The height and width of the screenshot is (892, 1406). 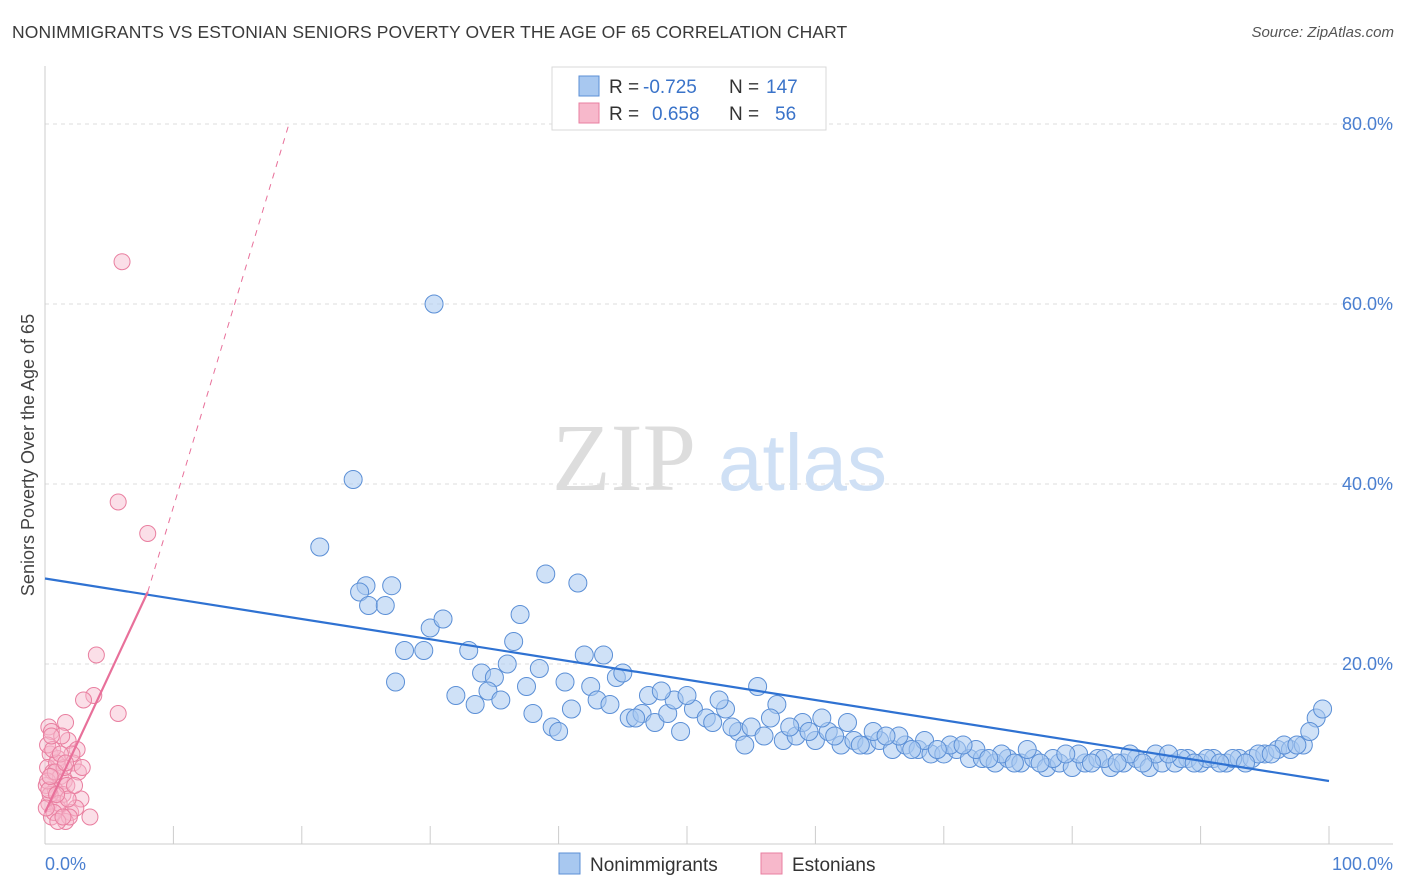 I want to click on y-tick-label: 40.0%, so click(x=1367, y=484).